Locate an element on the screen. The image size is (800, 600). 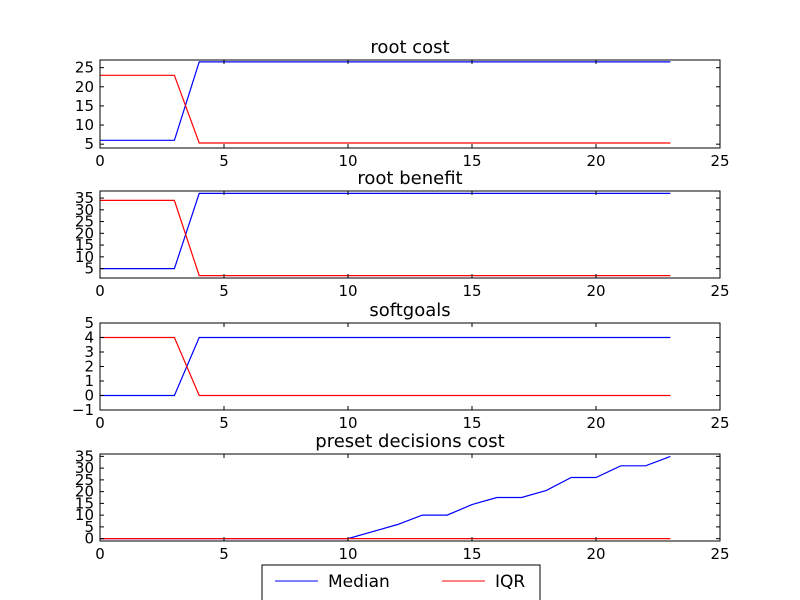
y-tick-label: −1 is located at coordinates (83, 410).